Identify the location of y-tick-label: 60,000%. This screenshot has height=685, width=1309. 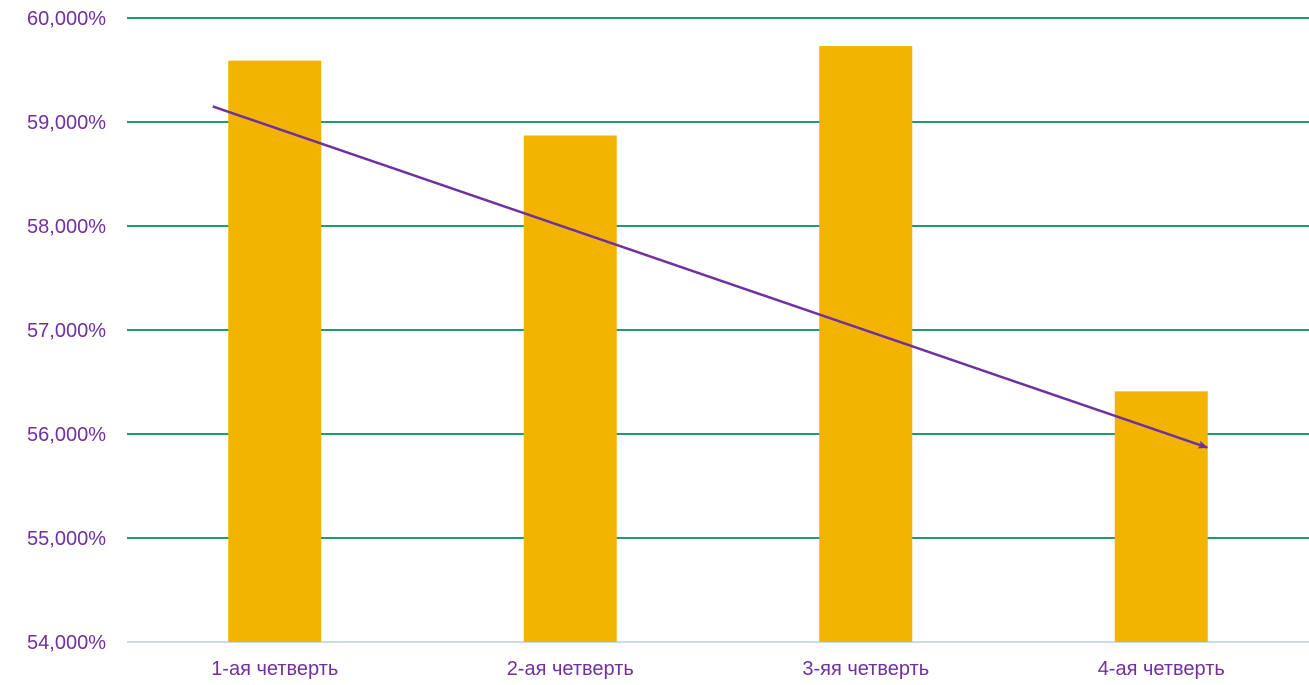
(66, 19).